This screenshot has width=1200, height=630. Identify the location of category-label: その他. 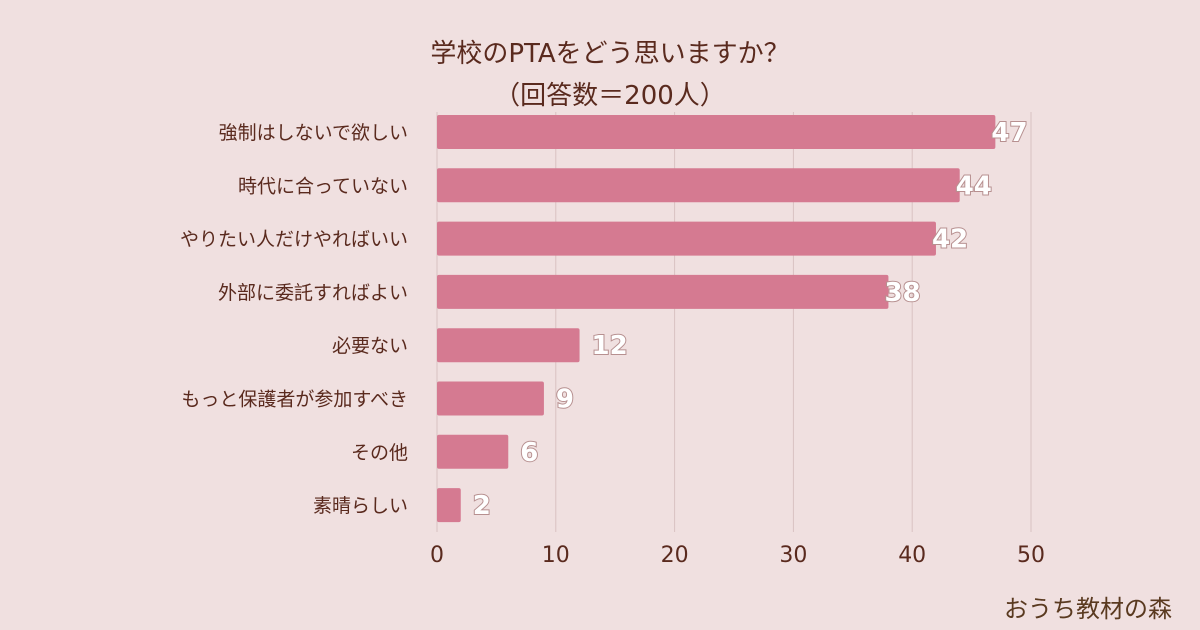
(379, 453).